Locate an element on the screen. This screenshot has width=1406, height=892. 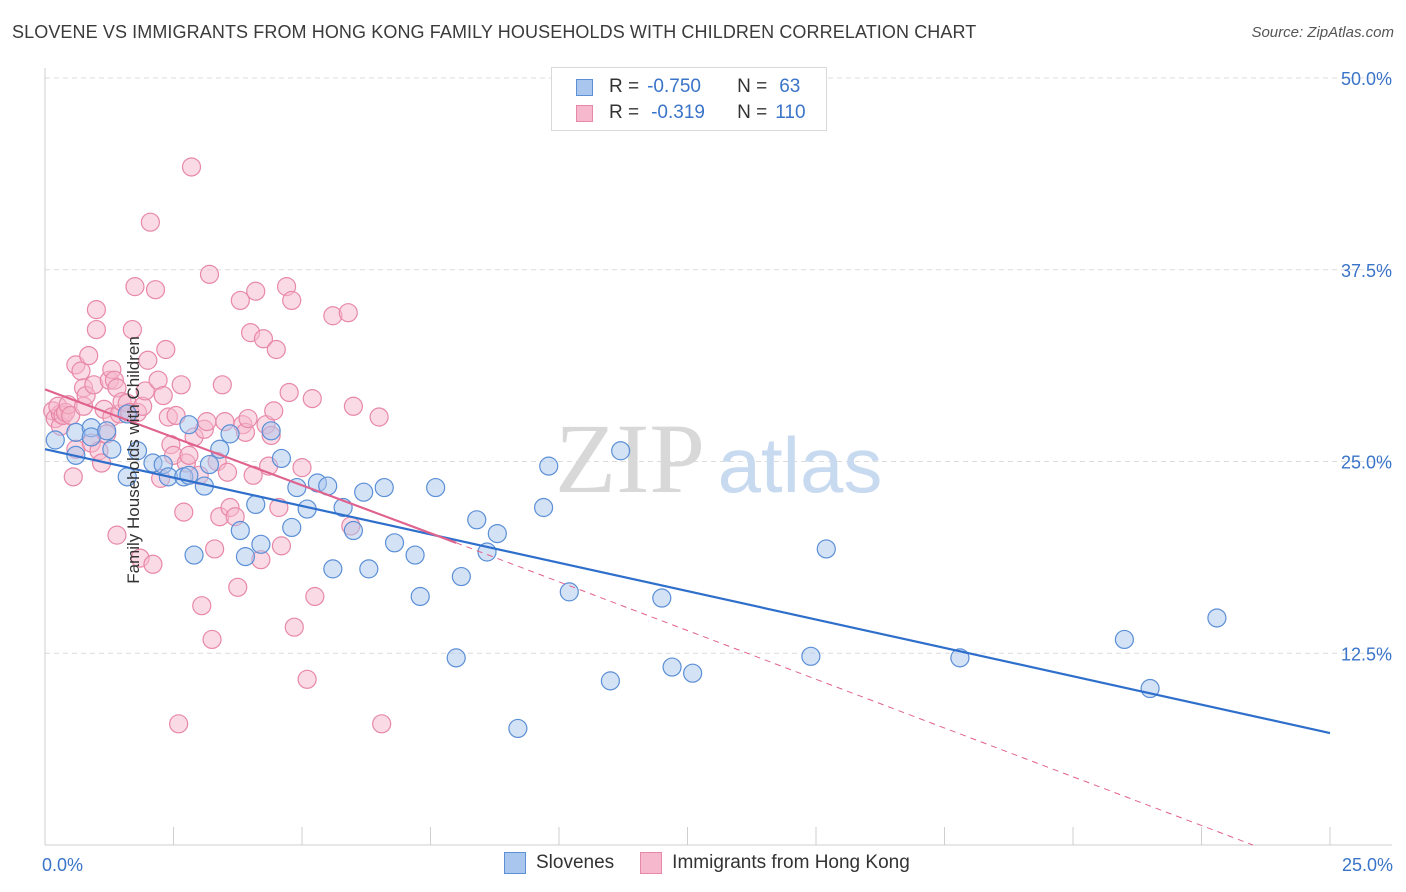
y-tick-label: 50.0% is located at coordinates (1366, 79).